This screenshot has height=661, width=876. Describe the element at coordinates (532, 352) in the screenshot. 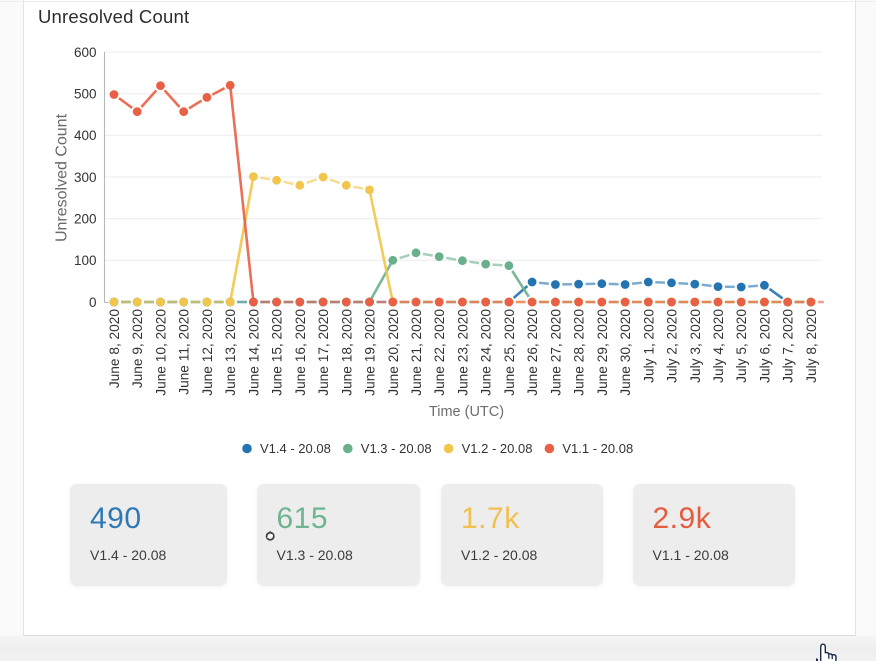

I see `svg-text: June 26, 2020` at that location.